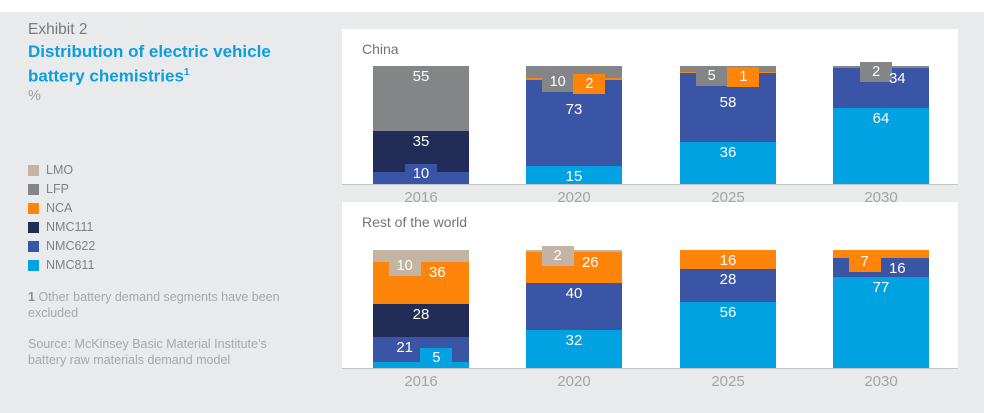  I want to click on value-label-nca: 36, so click(437, 272).